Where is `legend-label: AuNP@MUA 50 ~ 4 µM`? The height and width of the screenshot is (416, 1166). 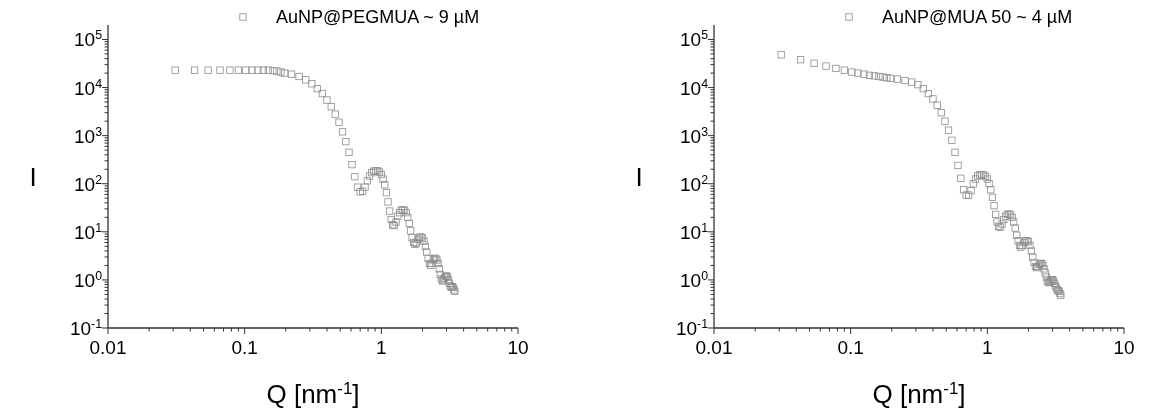
legend-label: AuNP@MUA 50 ~ 4 µM is located at coordinates (977, 17).